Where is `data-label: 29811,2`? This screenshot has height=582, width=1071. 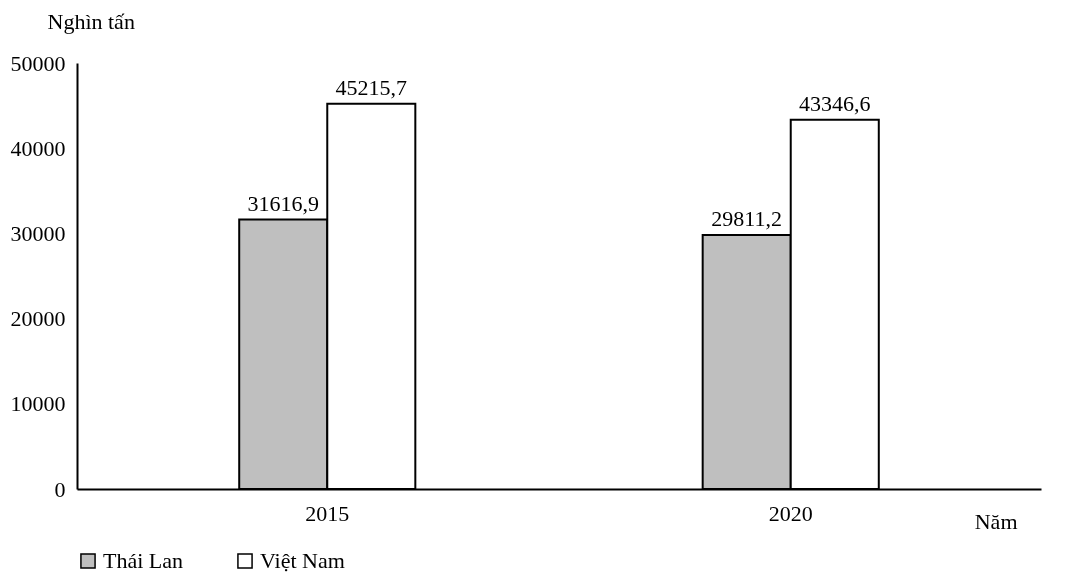 data-label: 29811,2 is located at coordinates (747, 219).